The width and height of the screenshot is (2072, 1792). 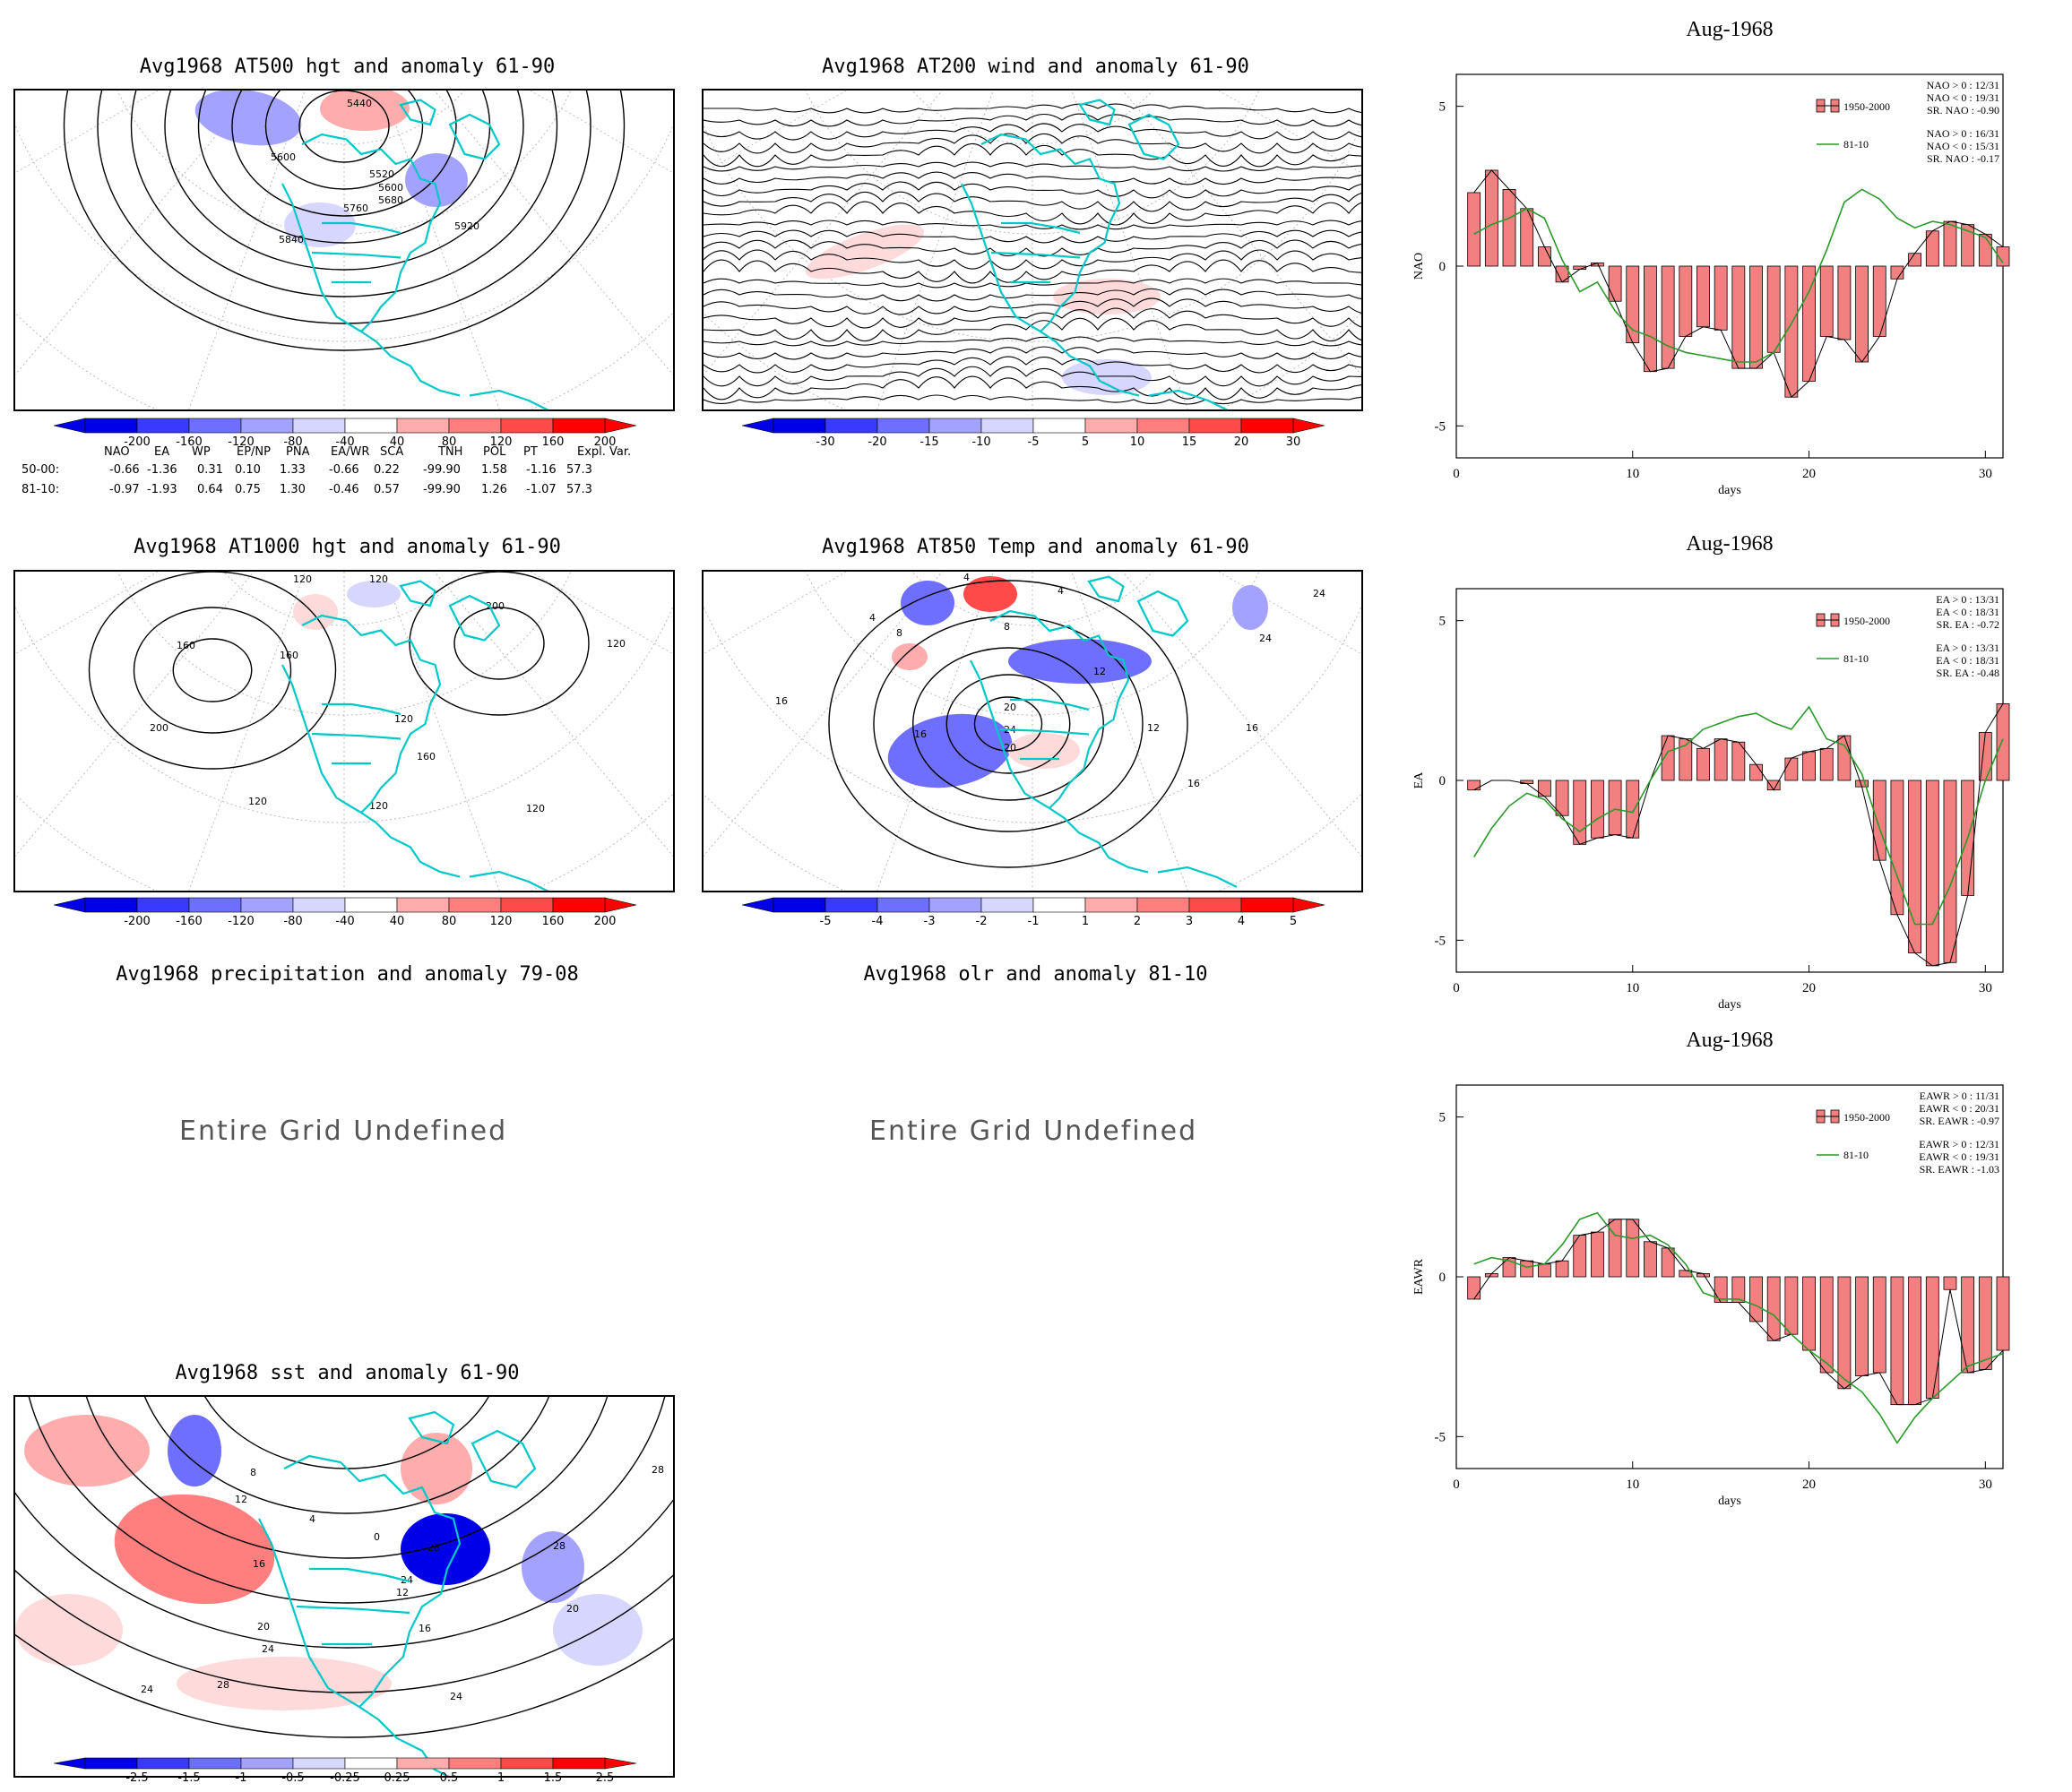 I want to click on legend-line-stat: EAWR > 0 : 12/31, so click(x=1959, y=1144).